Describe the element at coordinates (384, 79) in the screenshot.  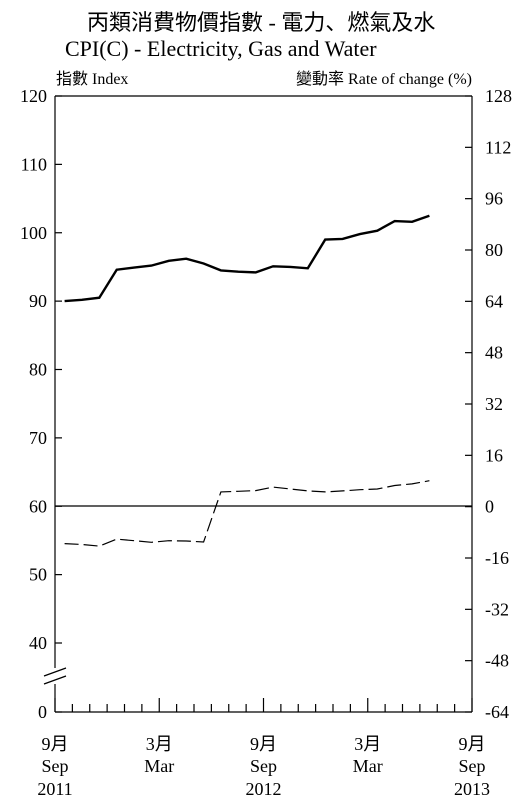
I see `right-axis-label: 變動率 Rate of change (%)` at that location.